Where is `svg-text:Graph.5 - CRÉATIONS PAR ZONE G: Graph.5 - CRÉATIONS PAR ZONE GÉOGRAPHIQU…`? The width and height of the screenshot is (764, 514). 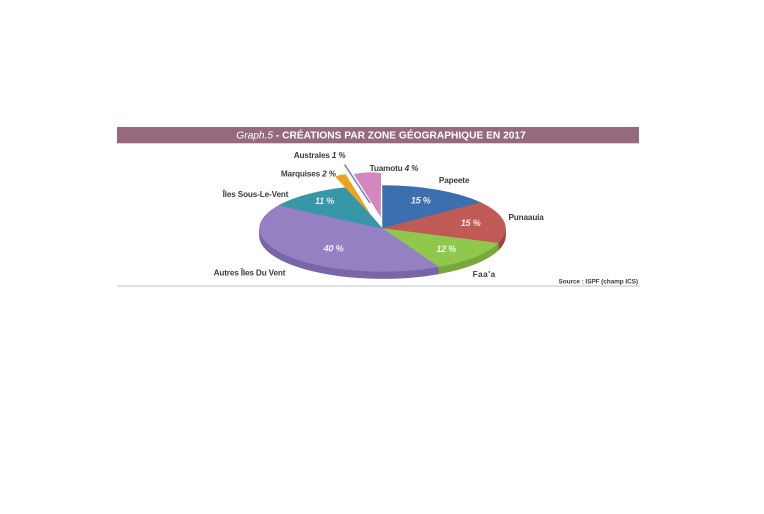 svg-text:Graph.5 - CRÉATIONS PAR ZONE G: Graph.5 - CRÉATIONS PAR ZONE GÉOGRAPHIQU… is located at coordinates (381, 135).